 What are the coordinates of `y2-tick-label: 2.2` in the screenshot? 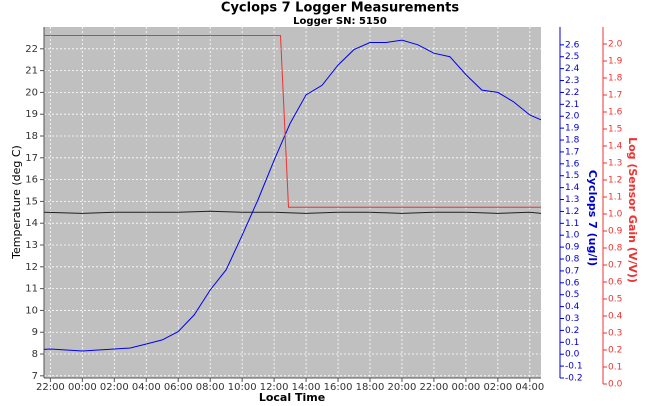 It's located at (572, 93).